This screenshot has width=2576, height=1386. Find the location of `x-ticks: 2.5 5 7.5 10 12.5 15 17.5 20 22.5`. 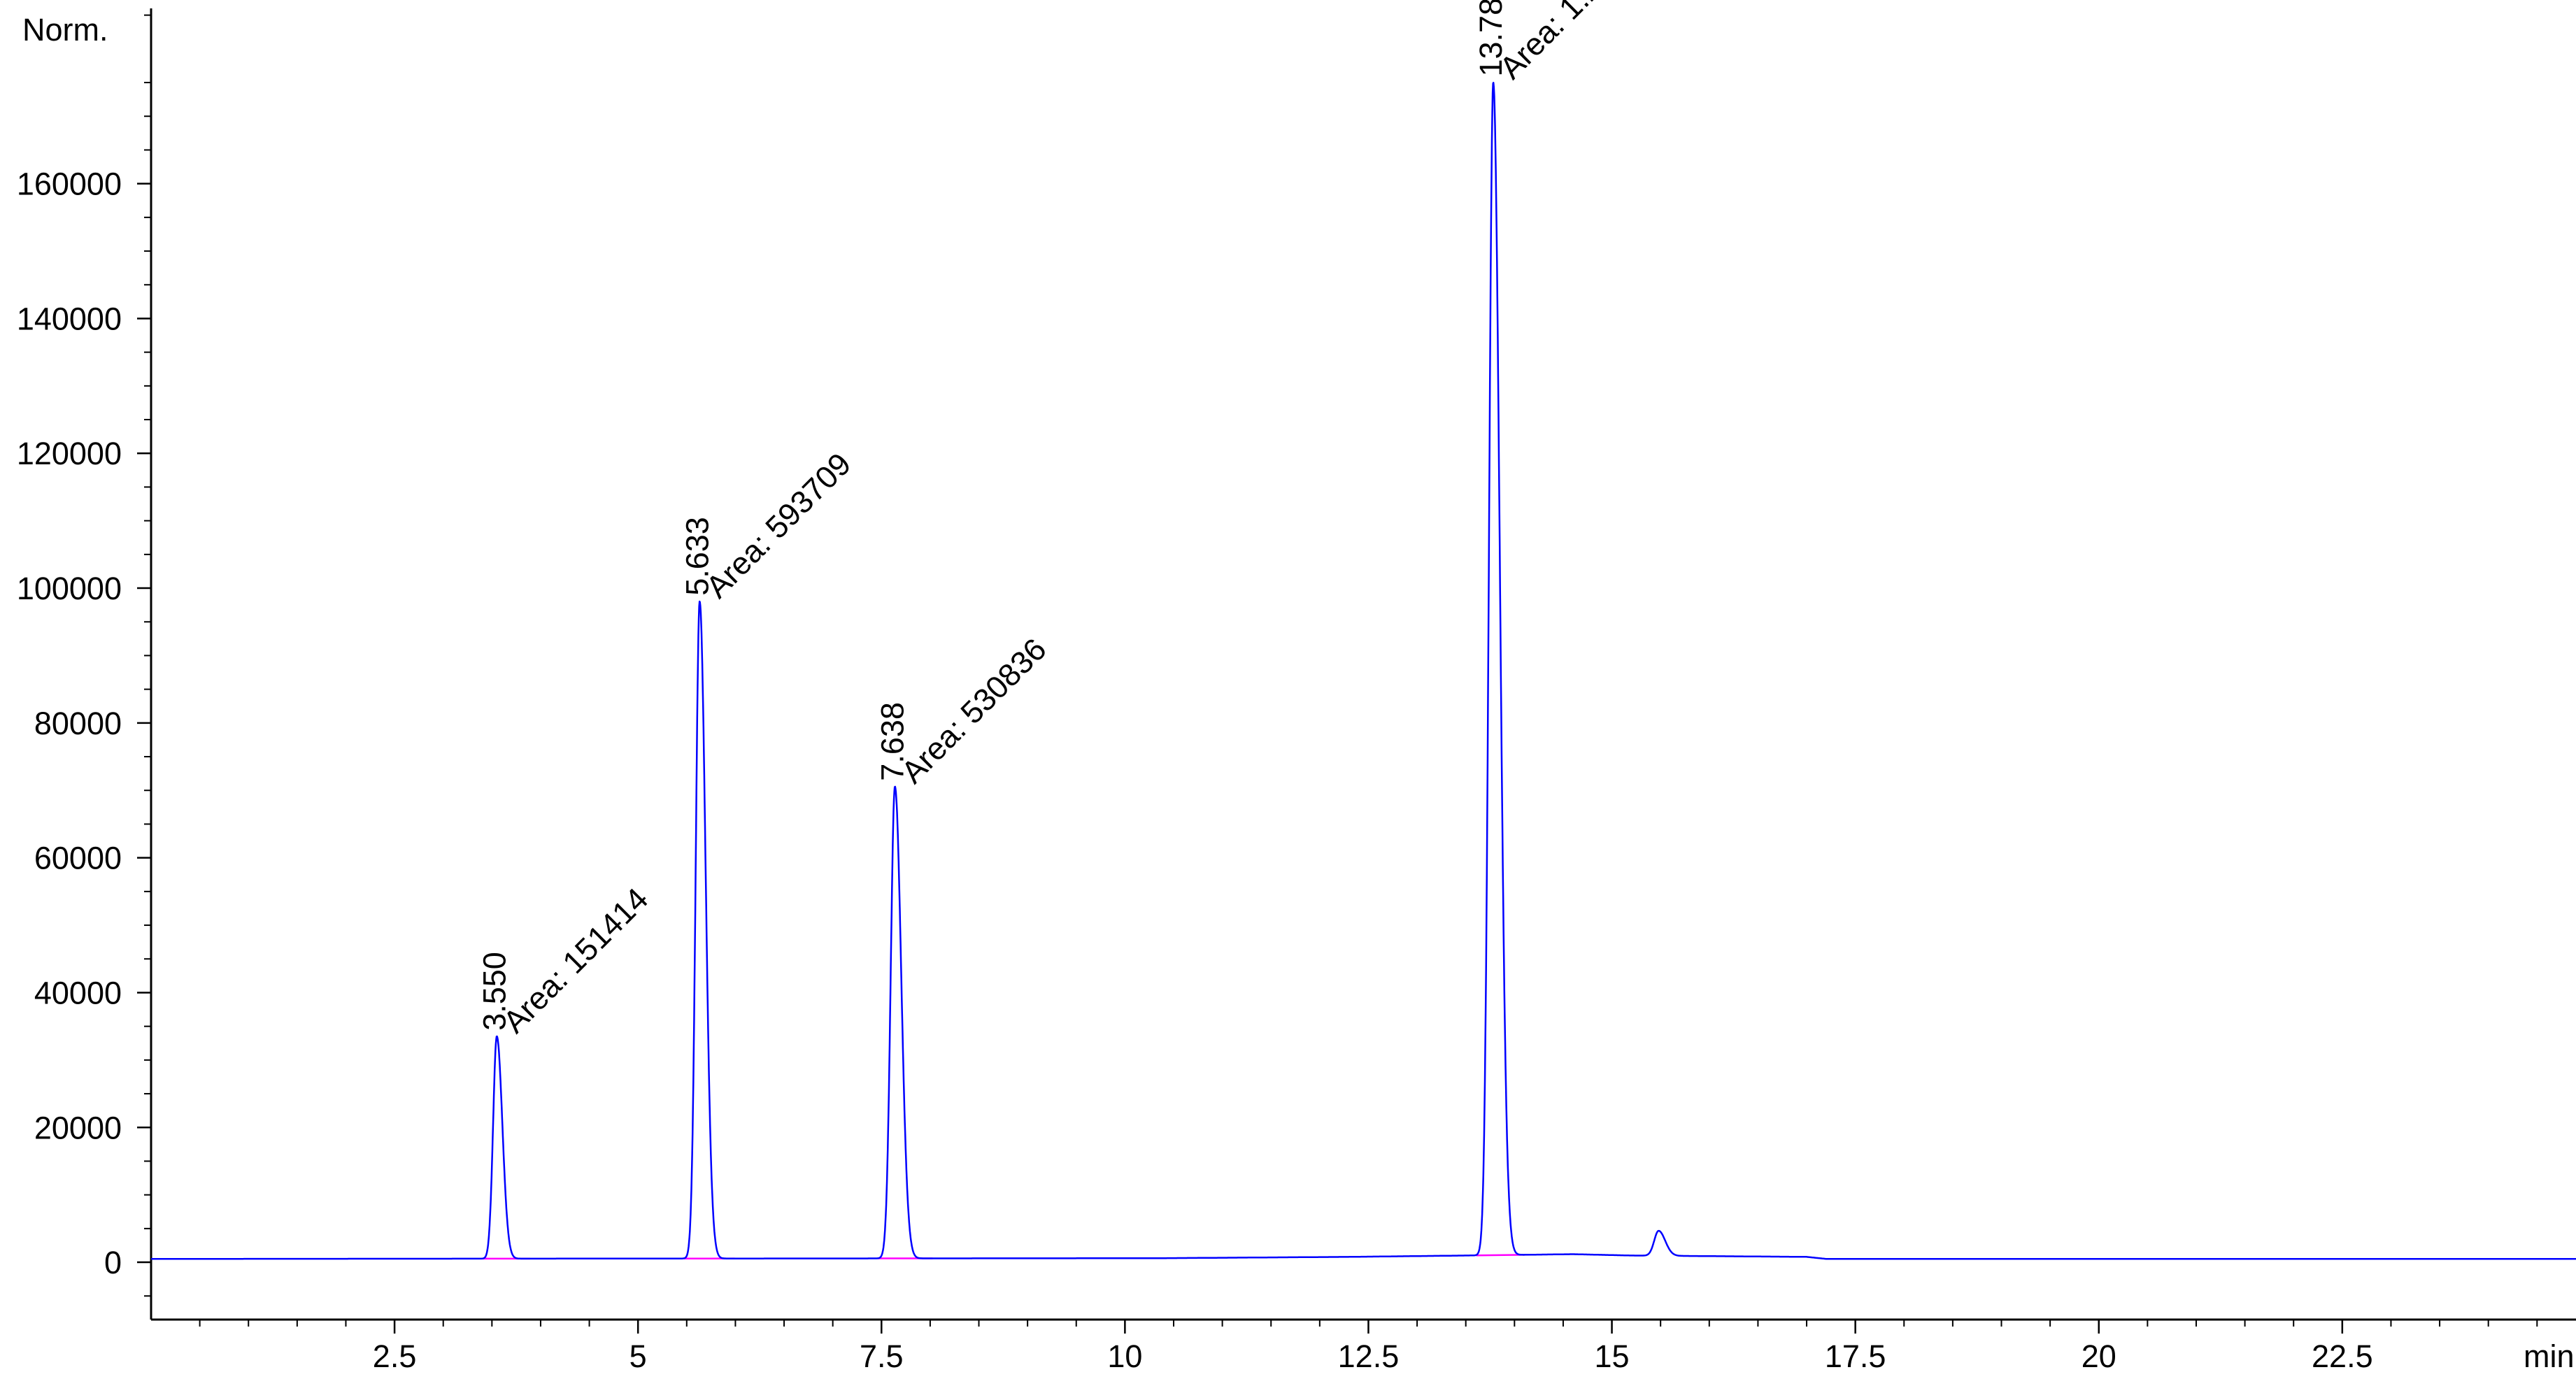

x-ticks: 2.5 5 7.5 10 12.5 15 17.5 20 22.5 is located at coordinates (1373, 1347).